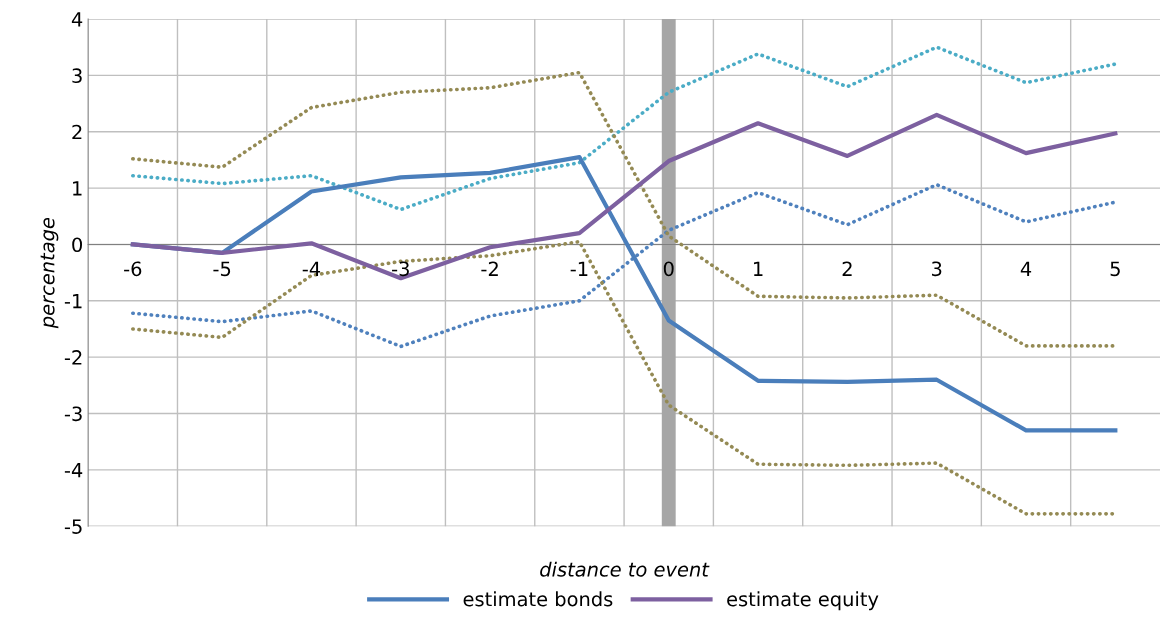 This screenshot has height=634, width=1160. I want to click on y-tick-label: 0, so click(77, 245).